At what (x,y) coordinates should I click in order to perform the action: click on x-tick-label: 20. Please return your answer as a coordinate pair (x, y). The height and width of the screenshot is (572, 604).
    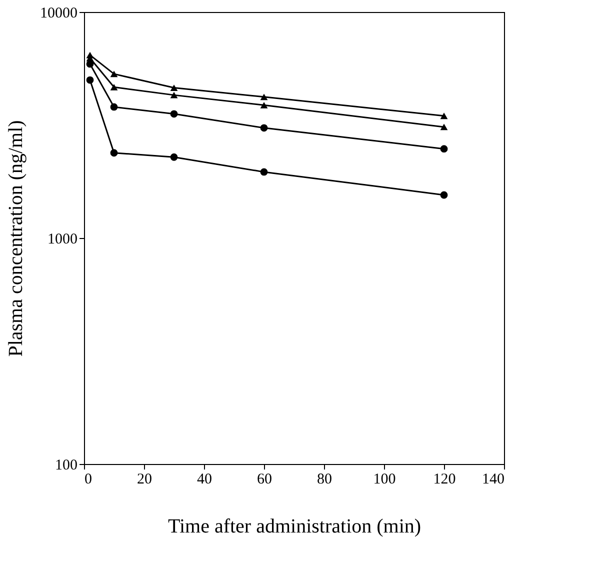
    Looking at the image, I should click on (144, 480).